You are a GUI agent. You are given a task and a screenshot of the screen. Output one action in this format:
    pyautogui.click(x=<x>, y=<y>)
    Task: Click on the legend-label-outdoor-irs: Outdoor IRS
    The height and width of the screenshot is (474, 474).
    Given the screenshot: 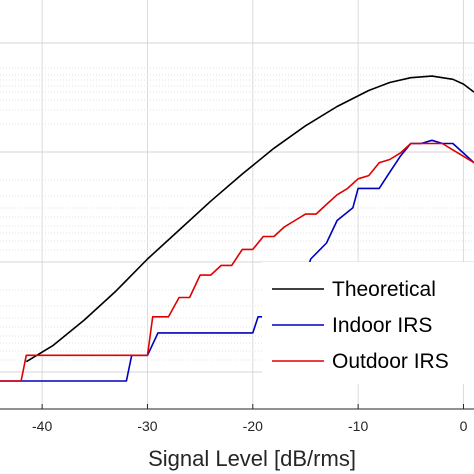 What is the action you would take?
    pyautogui.click(x=390, y=361)
    